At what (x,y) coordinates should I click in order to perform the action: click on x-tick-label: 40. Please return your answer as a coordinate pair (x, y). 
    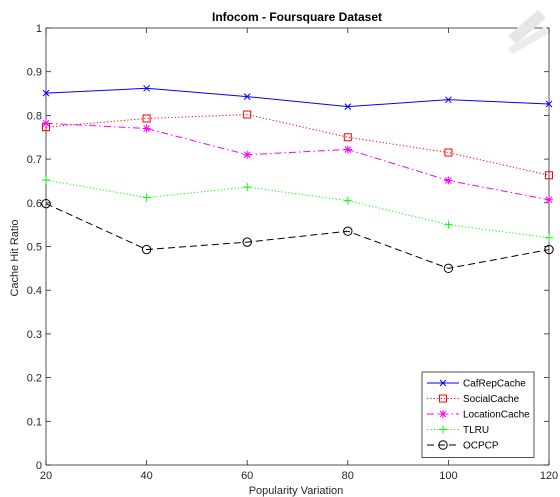
    Looking at the image, I should click on (146, 476).